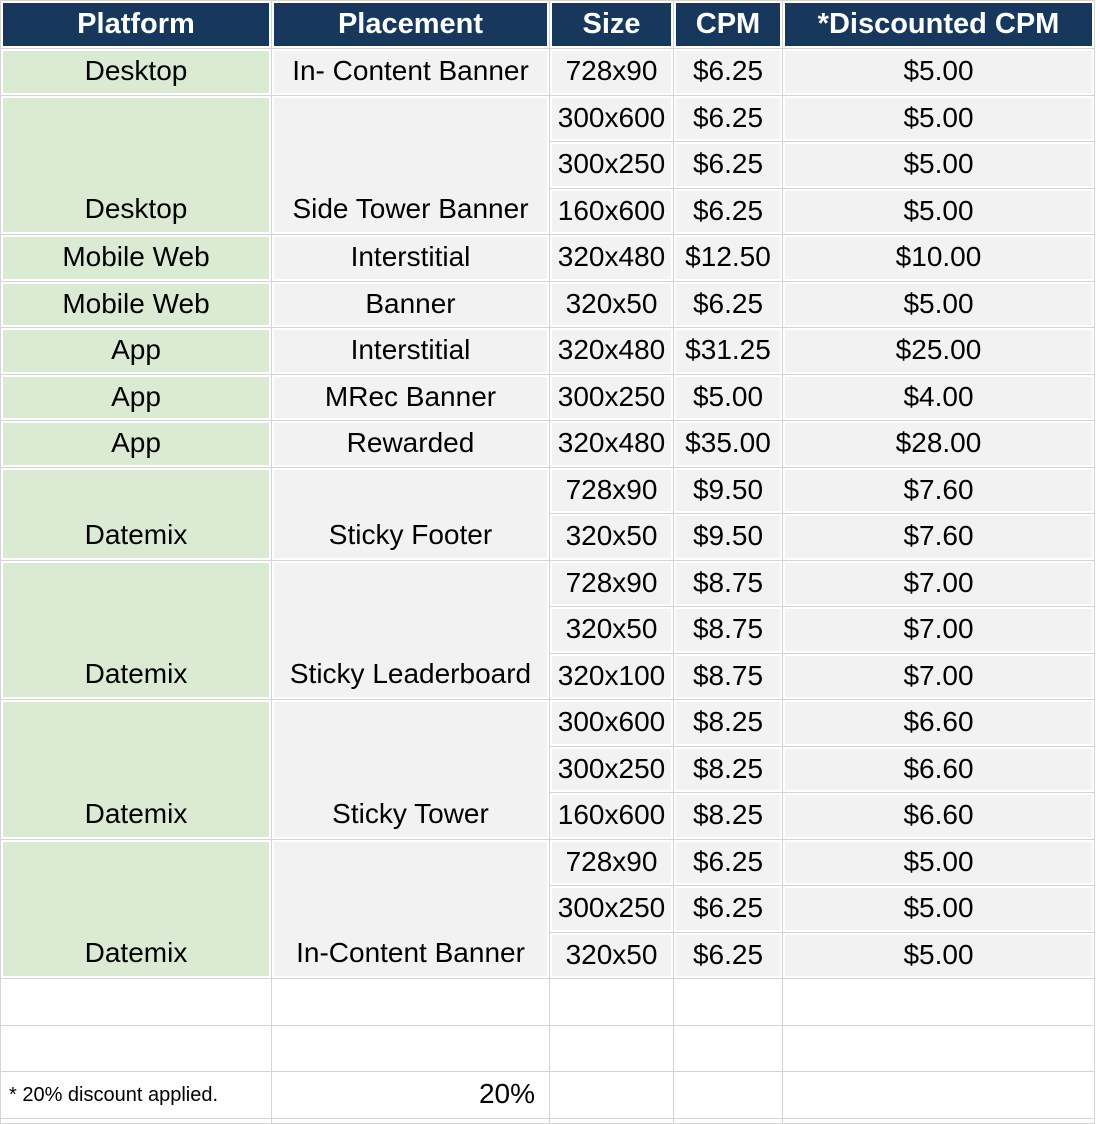 This screenshot has width=1100, height=1124. I want to click on cpm-cell: $5.00, so click(728, 397).